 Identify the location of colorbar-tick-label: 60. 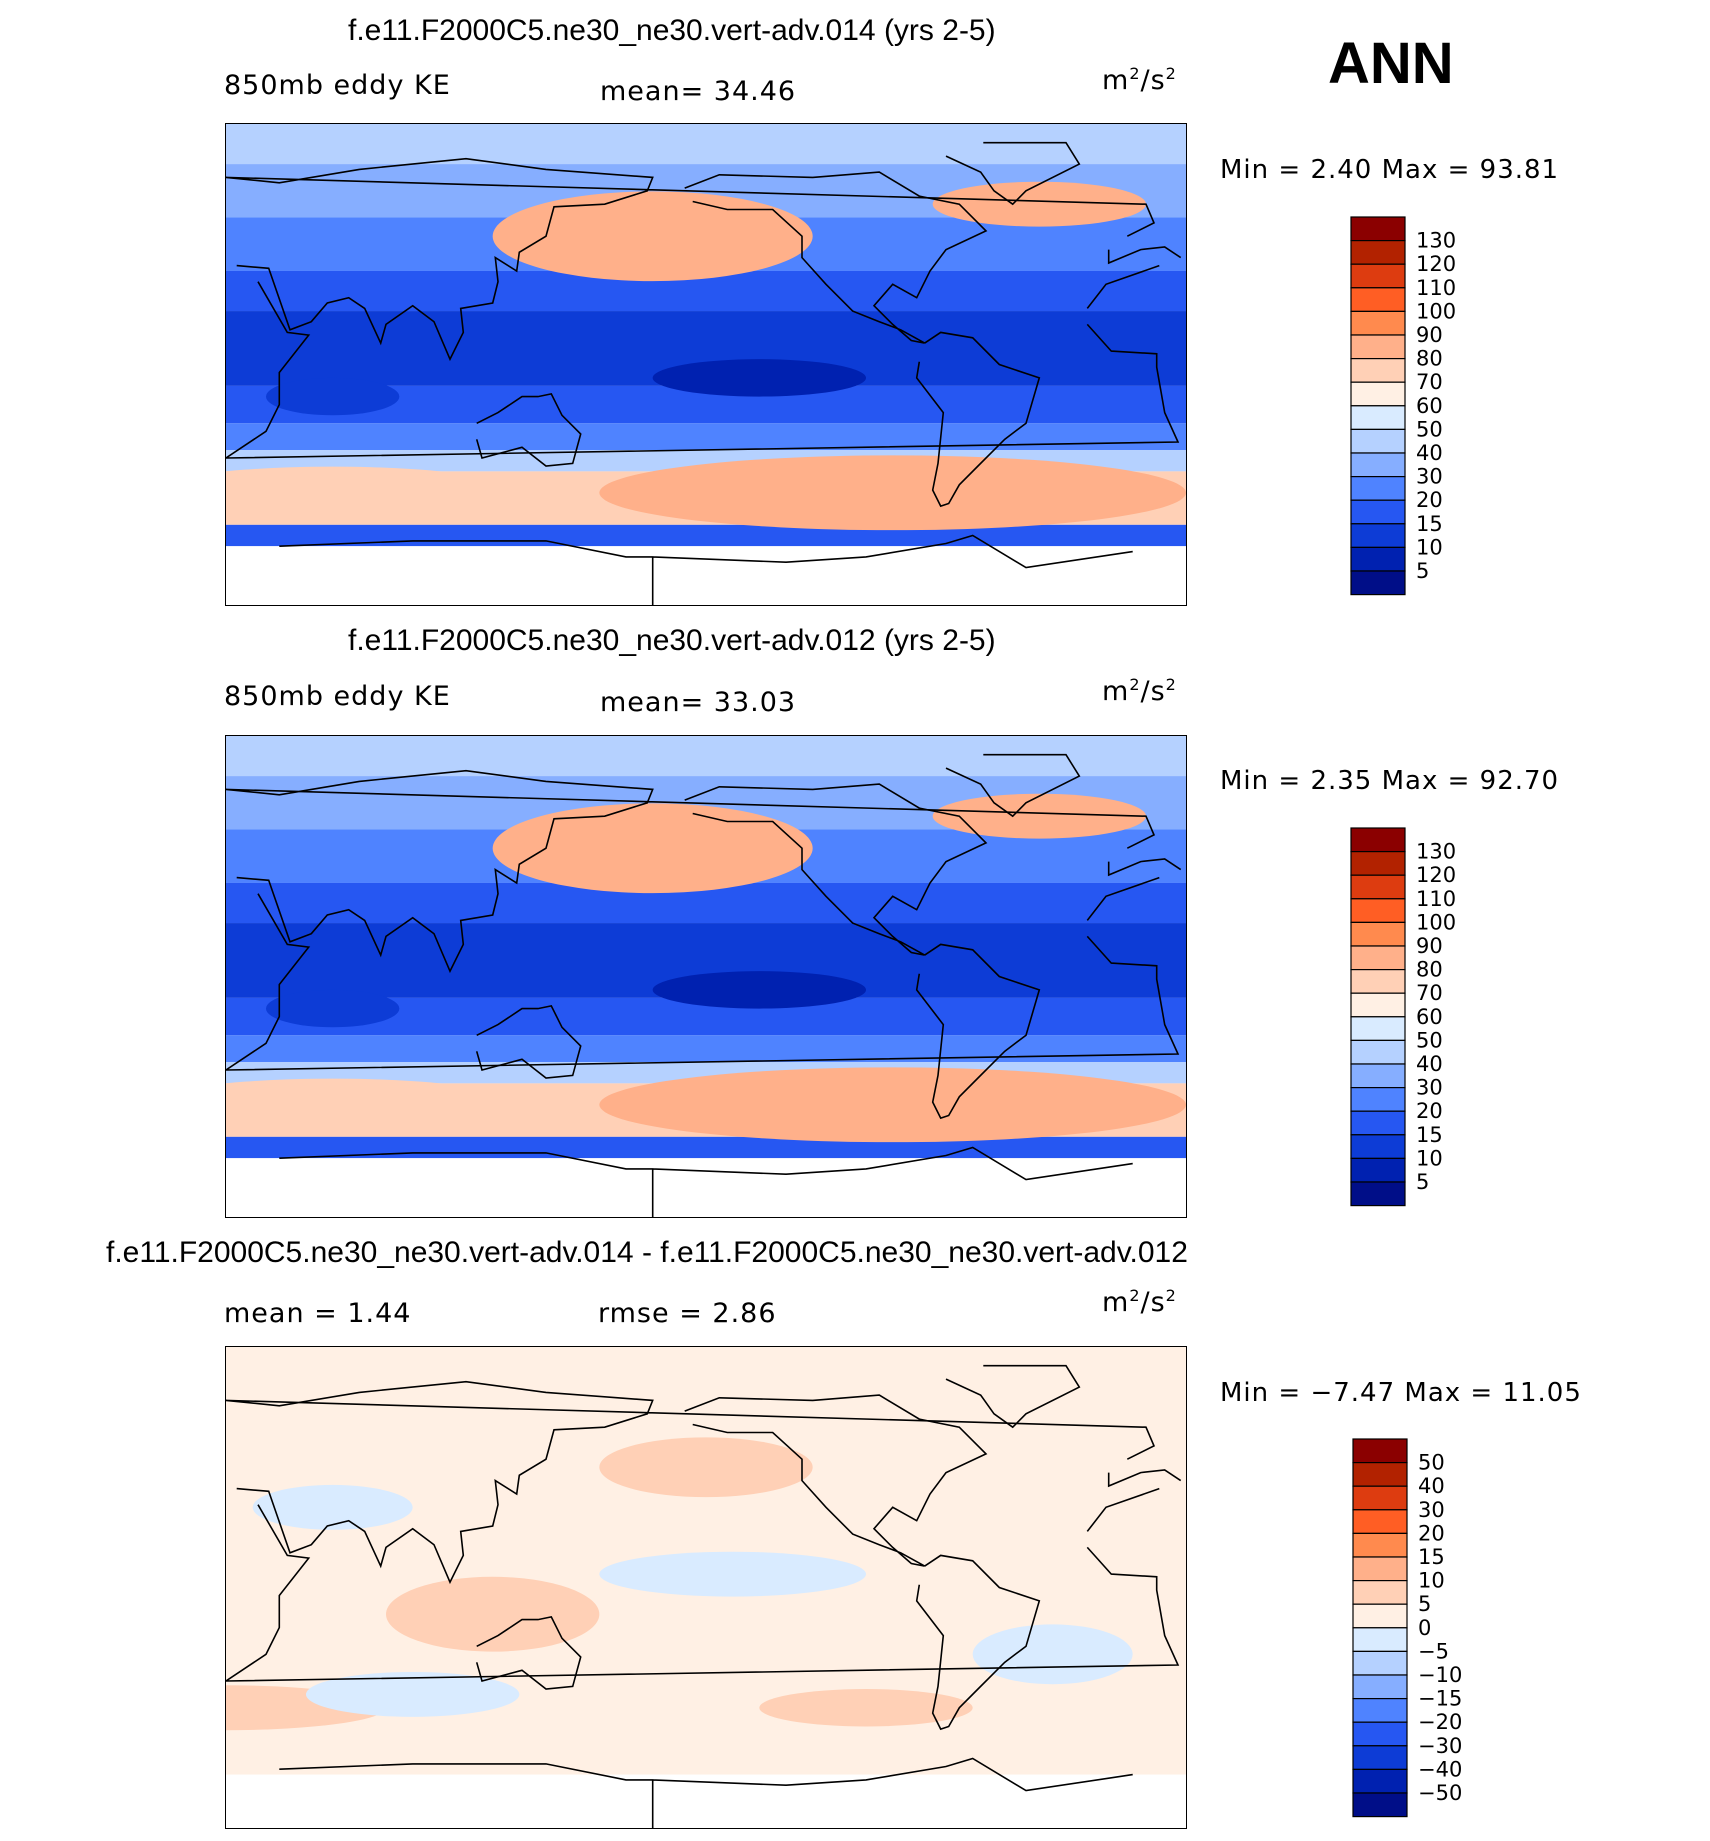
(1429, 1017).